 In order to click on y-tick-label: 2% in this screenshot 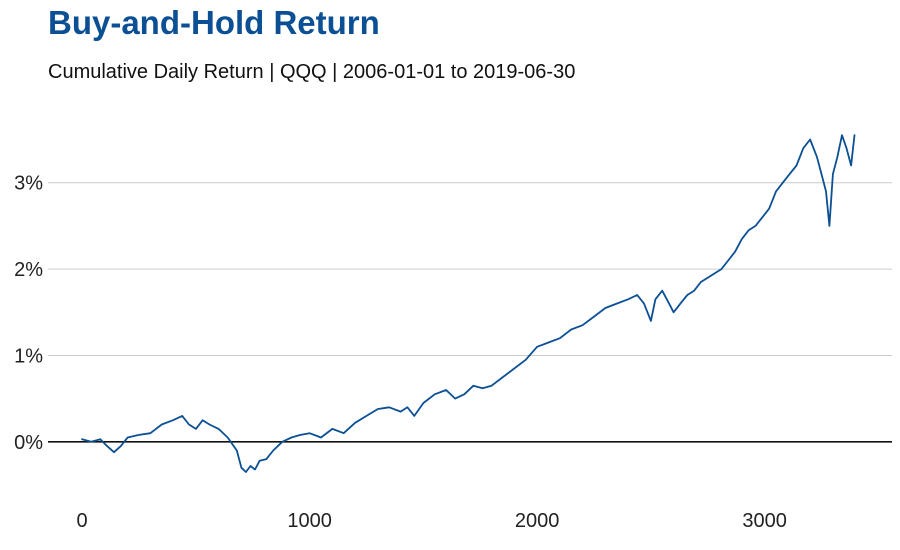, I will do `click(28, 270)`.